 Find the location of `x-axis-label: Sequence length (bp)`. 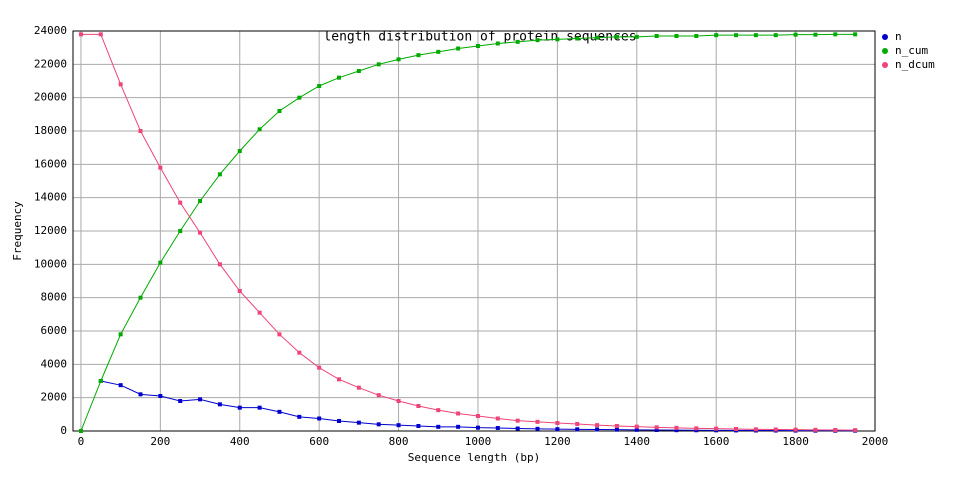

x-axis-label: Sequence length (bp) is located at coordinates (474, 457).